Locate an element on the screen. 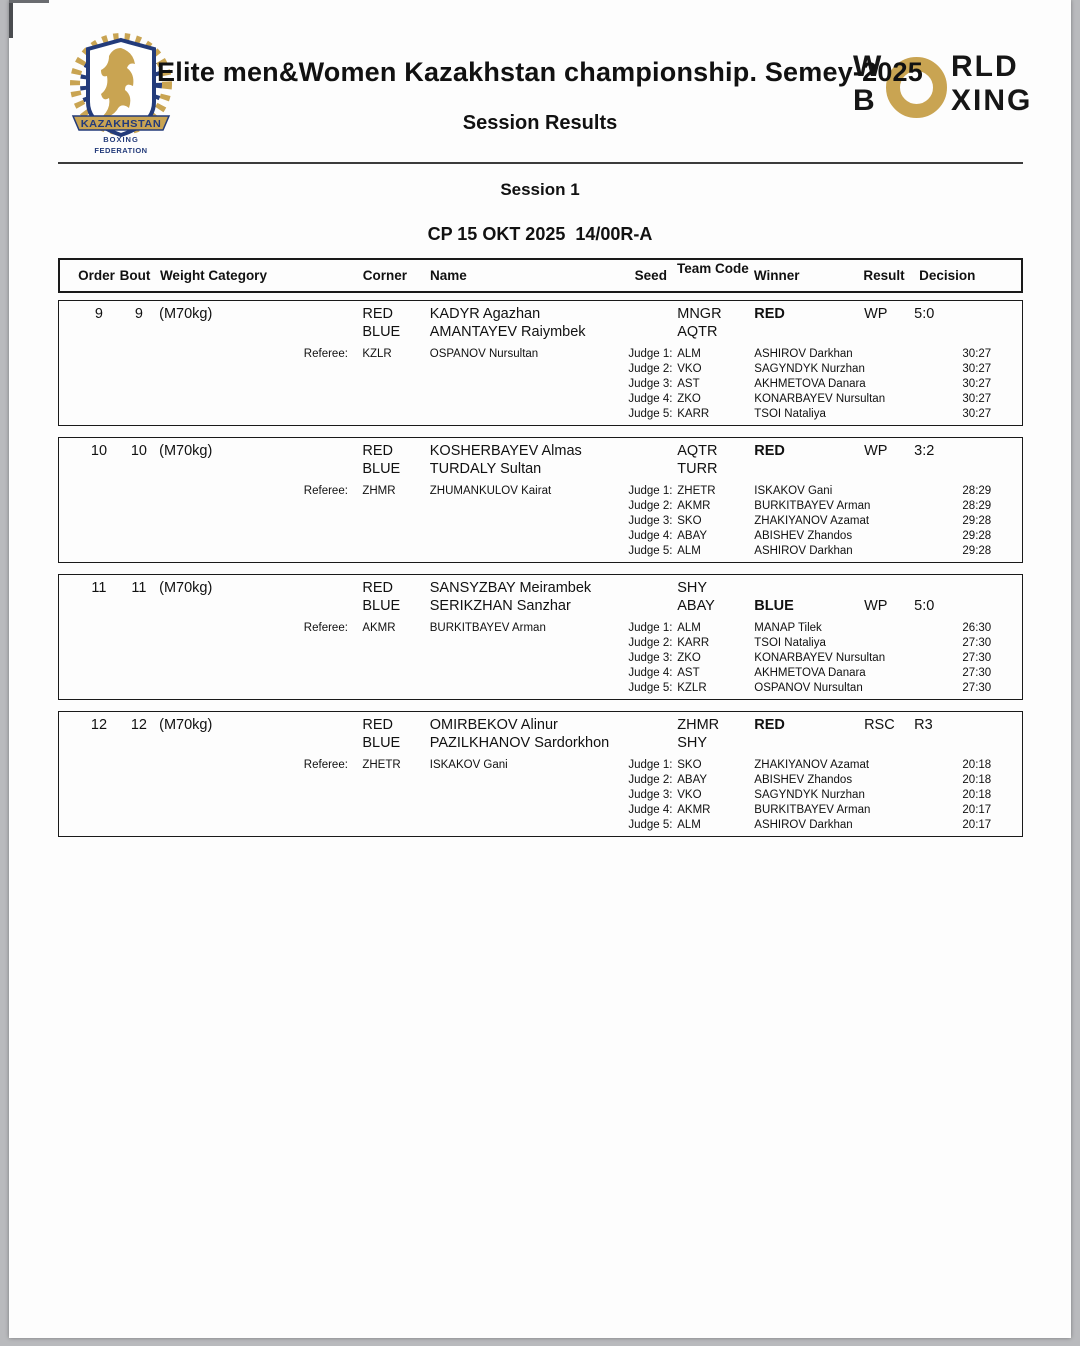 The height and width of the screenshot is (1346, 1080). team-code-red: MNGR is located at coordinates (699, 314).